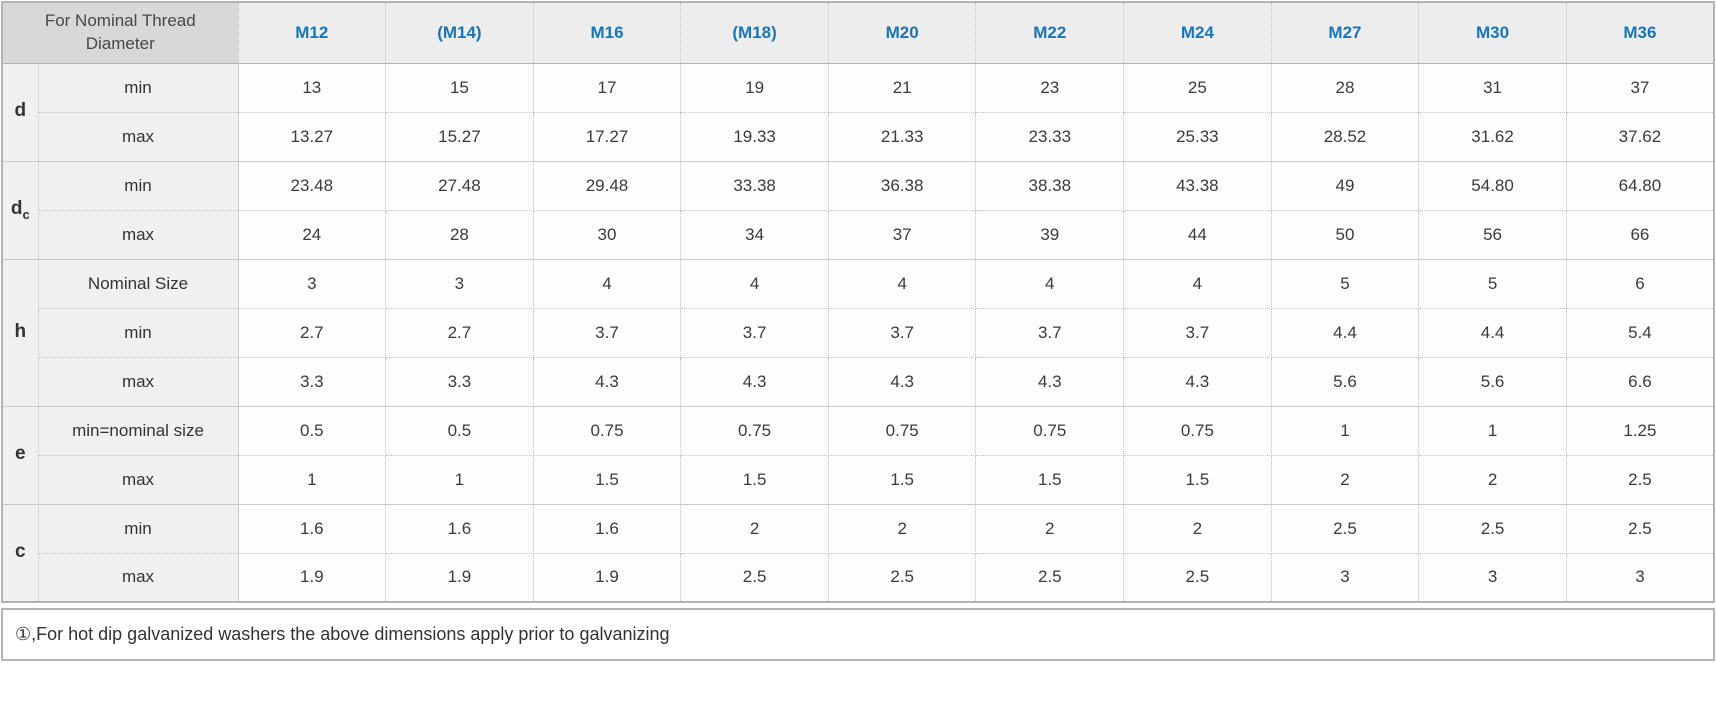  I want to click on table-row: c min 1.6 1.6 1.6 2 2 2 2 2.5 2.5 2.5, so click(858, 553).